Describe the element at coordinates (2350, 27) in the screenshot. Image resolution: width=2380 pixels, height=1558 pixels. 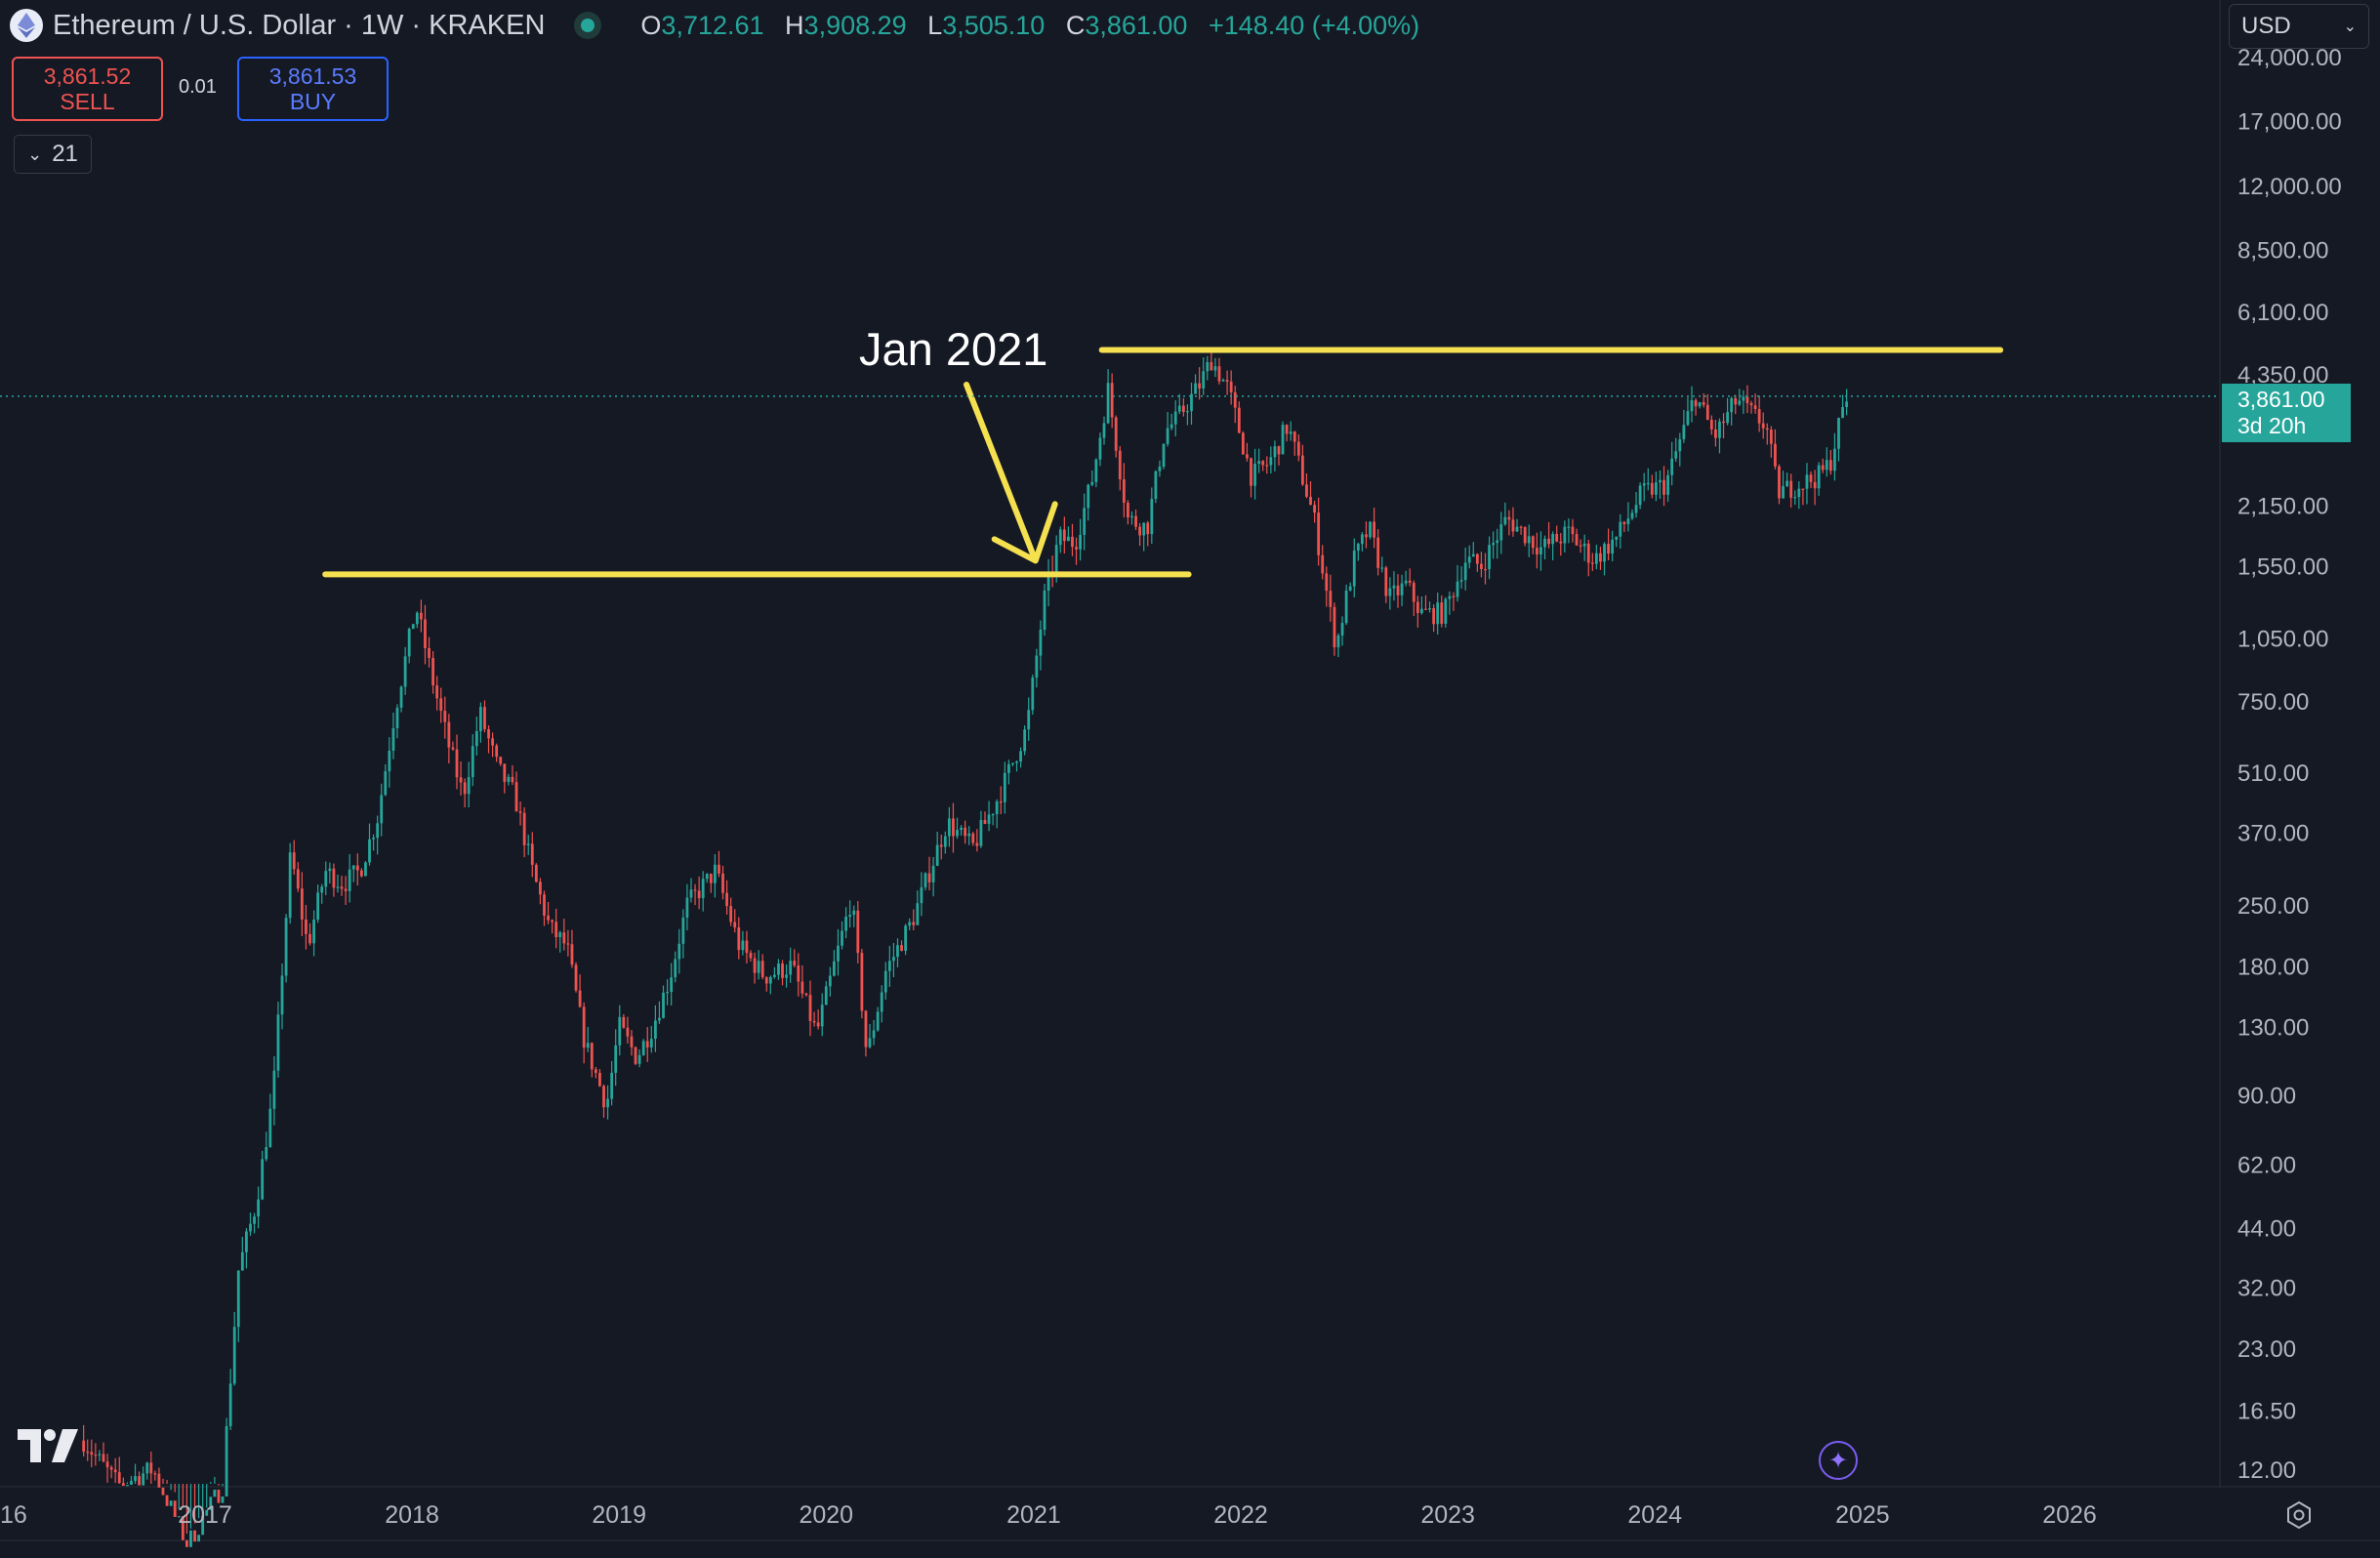
I see `chevron-down-icon: ⌄` at that location.